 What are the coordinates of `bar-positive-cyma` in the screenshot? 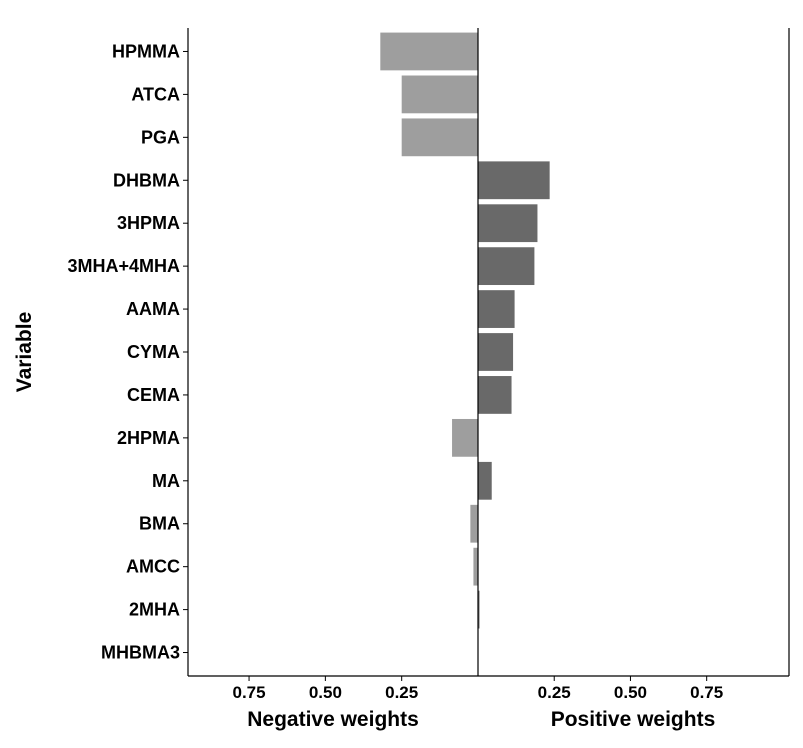 It's located at (496, 352).